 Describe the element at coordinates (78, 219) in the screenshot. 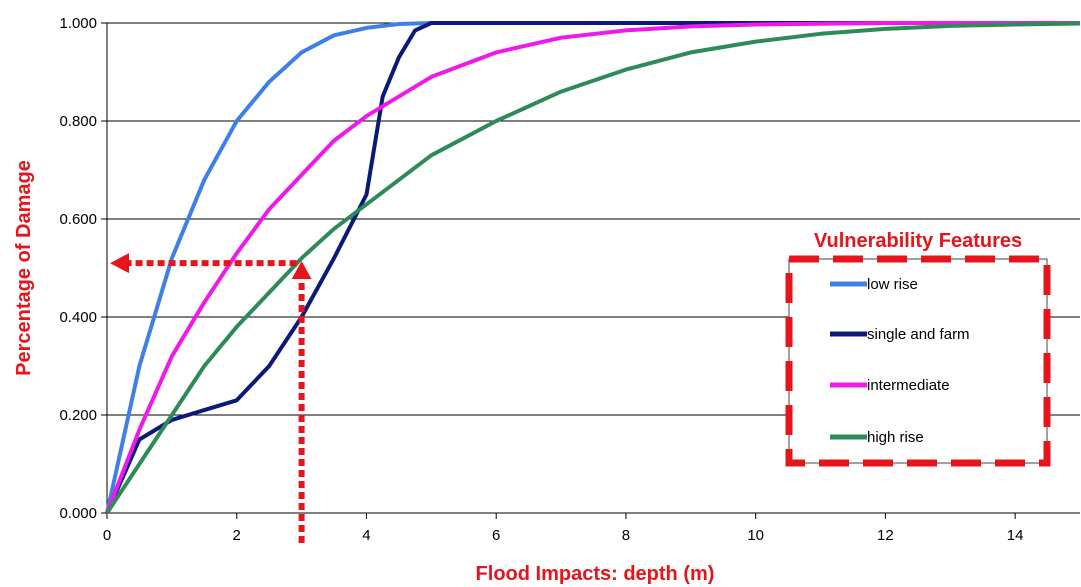

I see `y-tick-label: 0.600` at that location.